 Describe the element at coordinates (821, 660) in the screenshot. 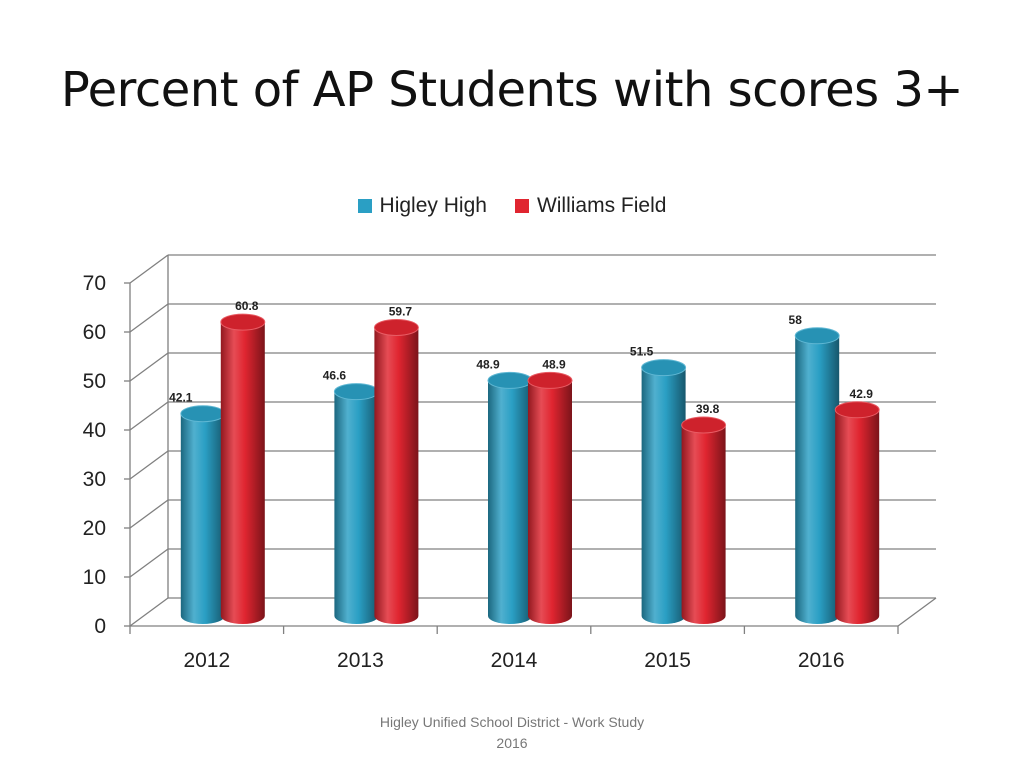

I see `x-tick-label: 2016` at that location.